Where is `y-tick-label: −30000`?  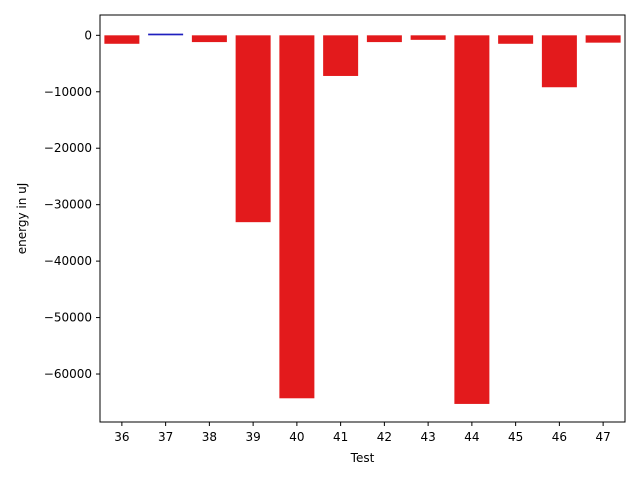
y-tick-label: −30000 is located at coordinates (68, 205).